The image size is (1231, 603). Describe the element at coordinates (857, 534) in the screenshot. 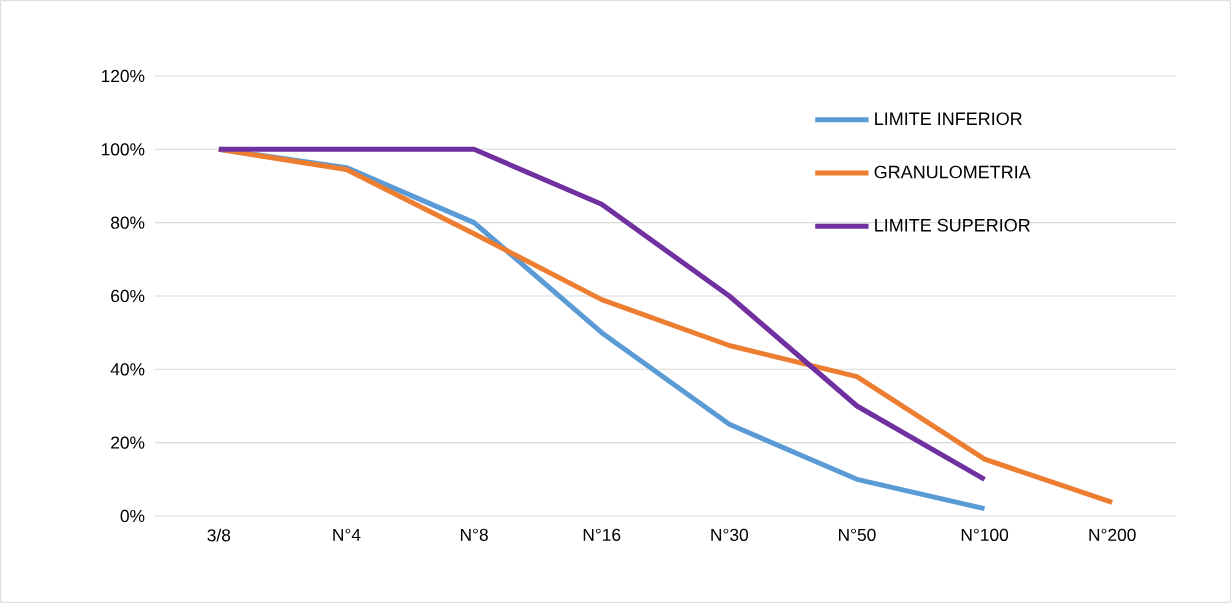

I see `x-tick-label: N°50` at that location.